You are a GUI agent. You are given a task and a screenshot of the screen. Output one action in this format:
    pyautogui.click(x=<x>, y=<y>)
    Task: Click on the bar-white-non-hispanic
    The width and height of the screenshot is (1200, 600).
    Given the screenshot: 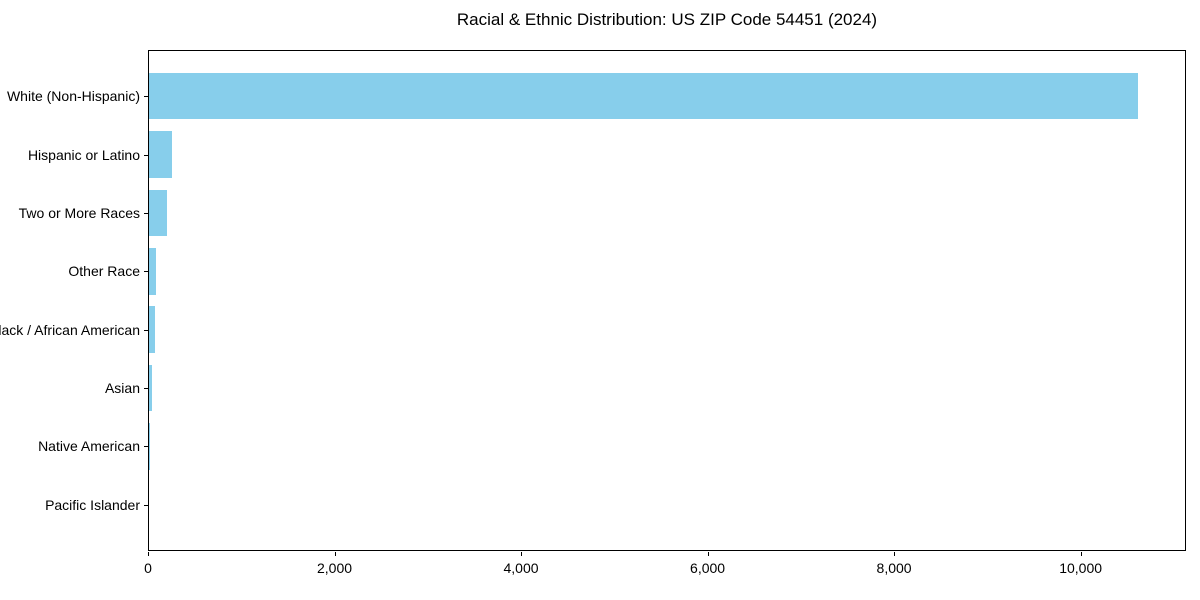 What is the action you would take?
    pyautogui.click(x=643, y=96)
    